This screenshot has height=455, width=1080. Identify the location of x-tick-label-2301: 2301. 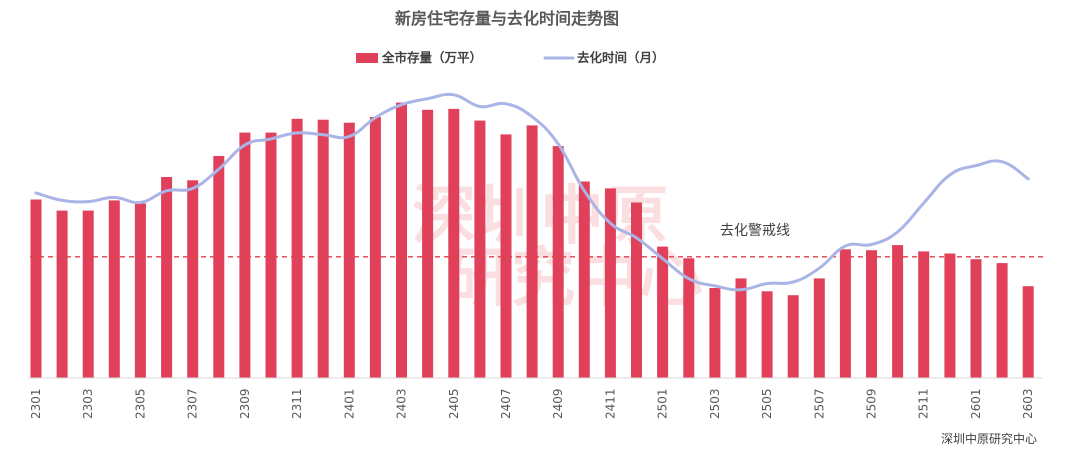
(36, 403).